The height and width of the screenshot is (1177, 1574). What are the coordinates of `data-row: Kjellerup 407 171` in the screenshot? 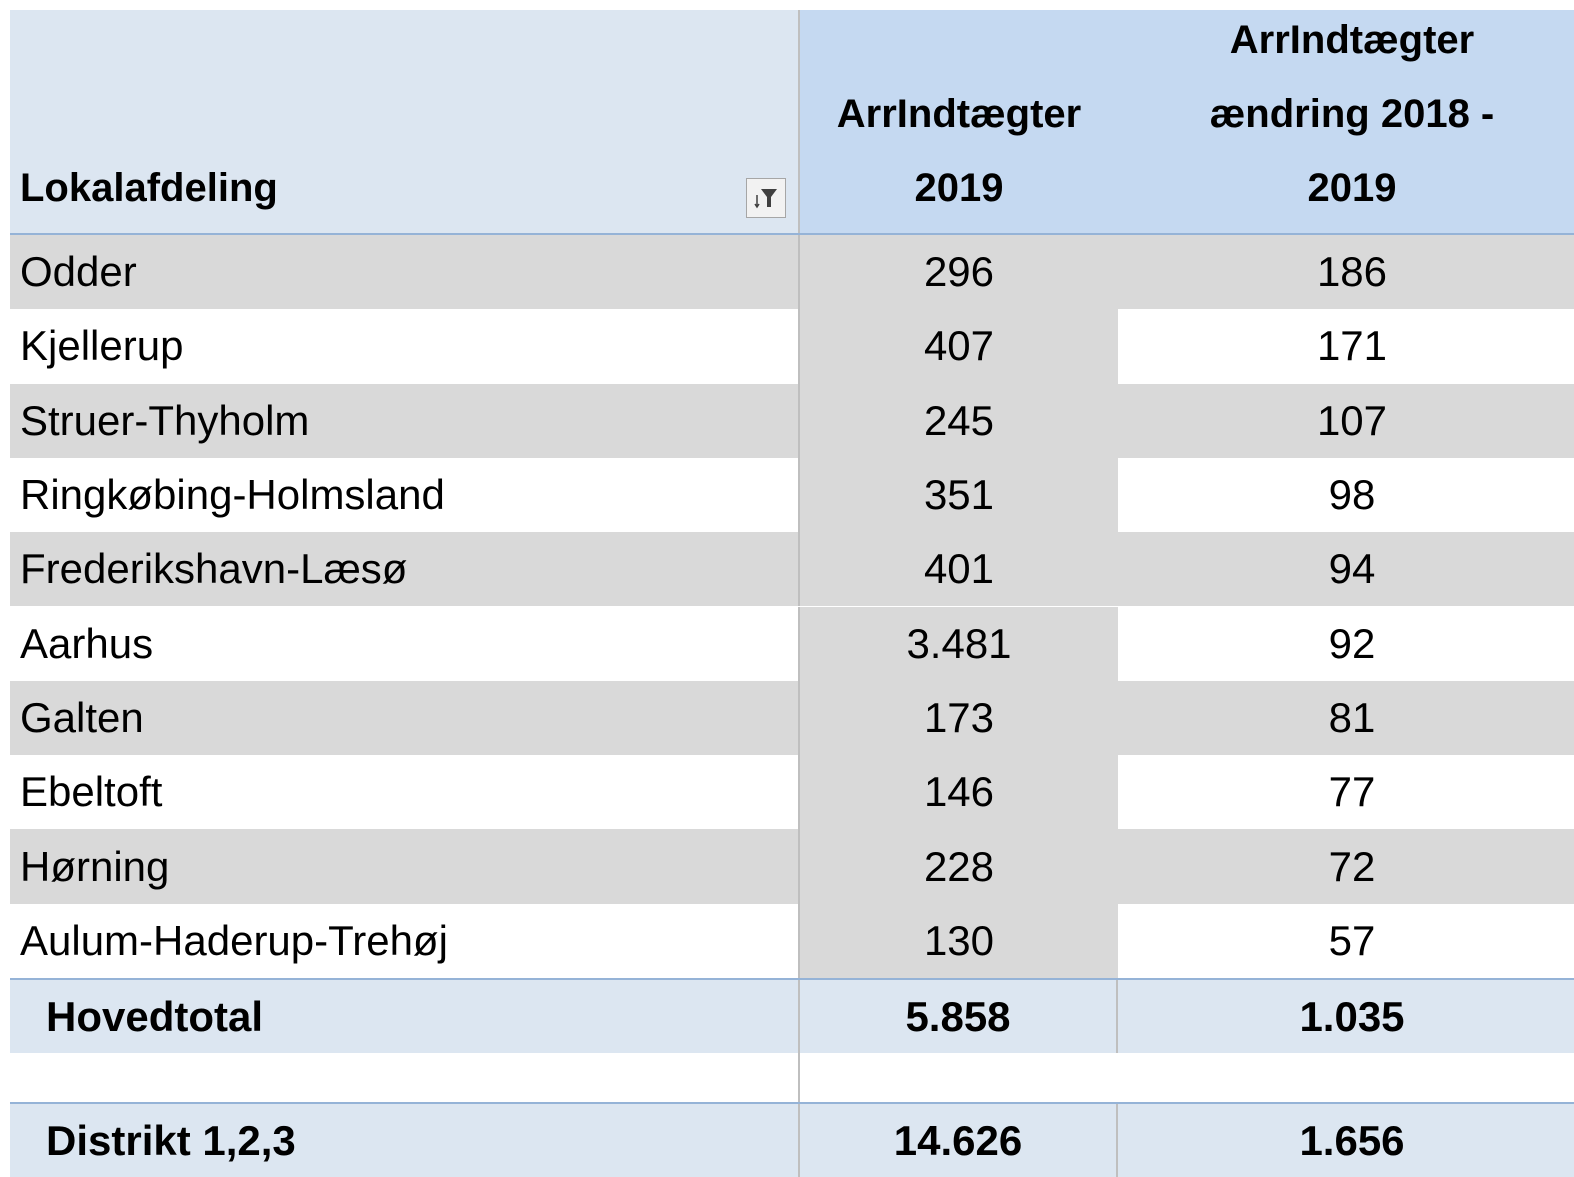 It's located at (792, 346).